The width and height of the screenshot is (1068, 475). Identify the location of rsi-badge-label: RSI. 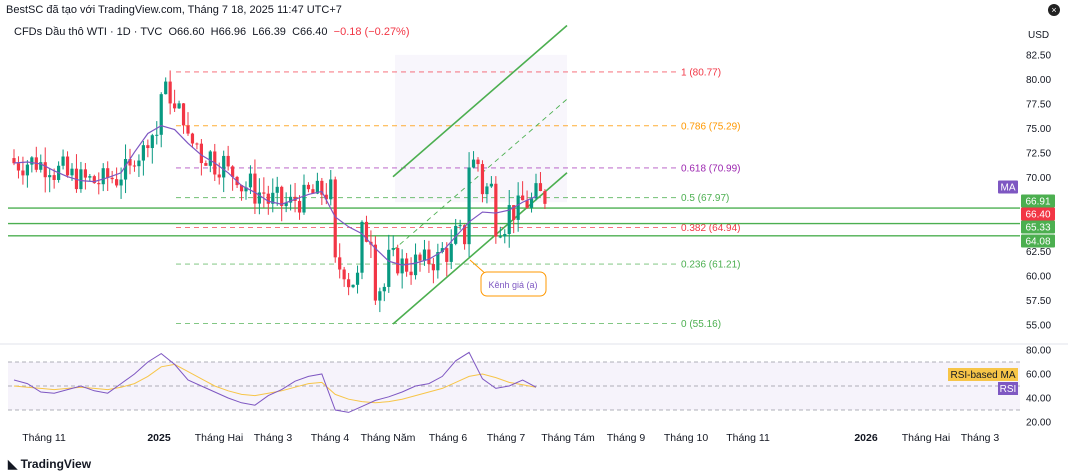
(1008, 389).